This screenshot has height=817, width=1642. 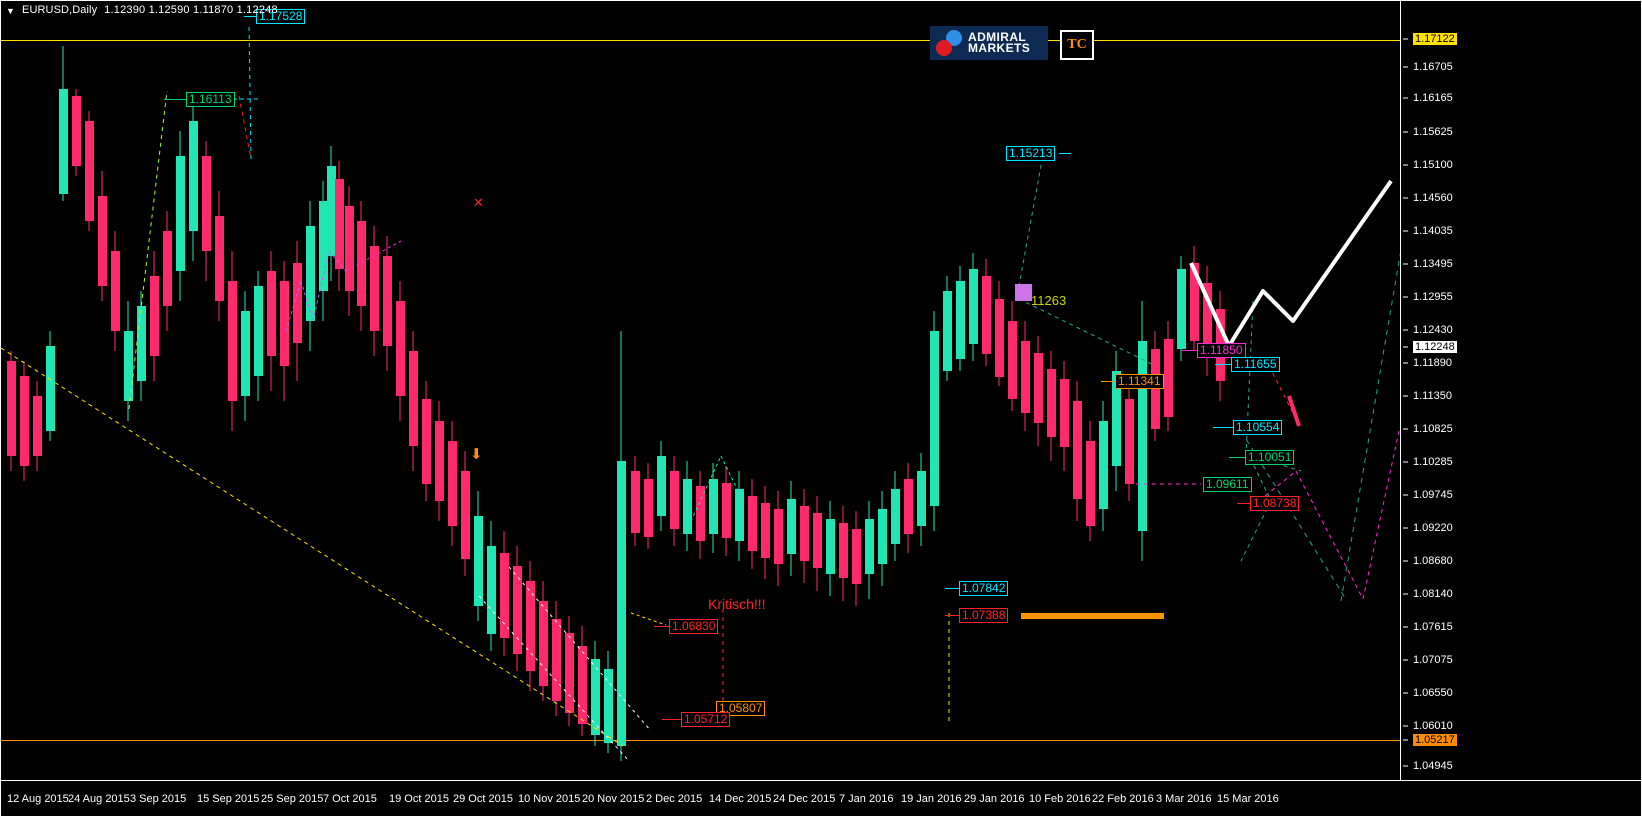 I want to click on logo-dot-red-icon, so click(x=944, y=48).